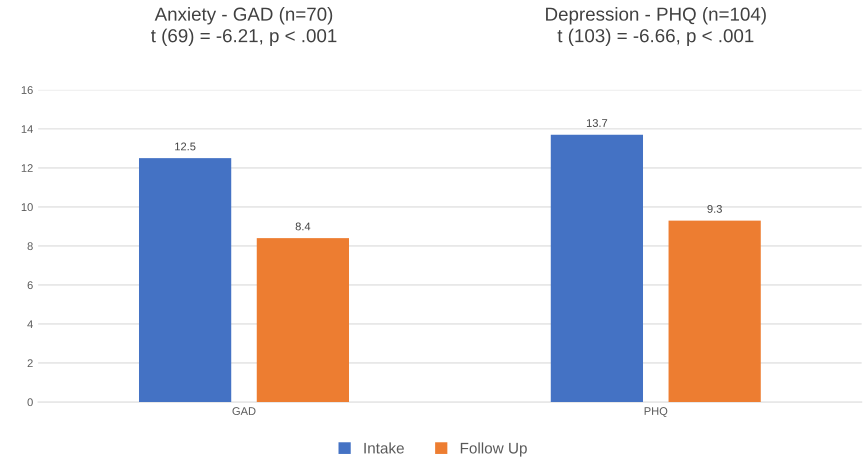  Describe the element at coordinates (30, 324) in the screenshot. I see `y-tick-label: 4` at that location.